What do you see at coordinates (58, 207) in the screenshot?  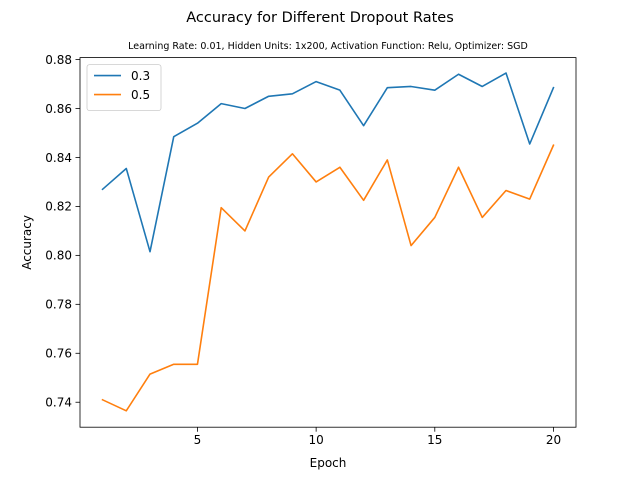 I see `y-tick-label: 0.82` at bounding box center [58, 207].